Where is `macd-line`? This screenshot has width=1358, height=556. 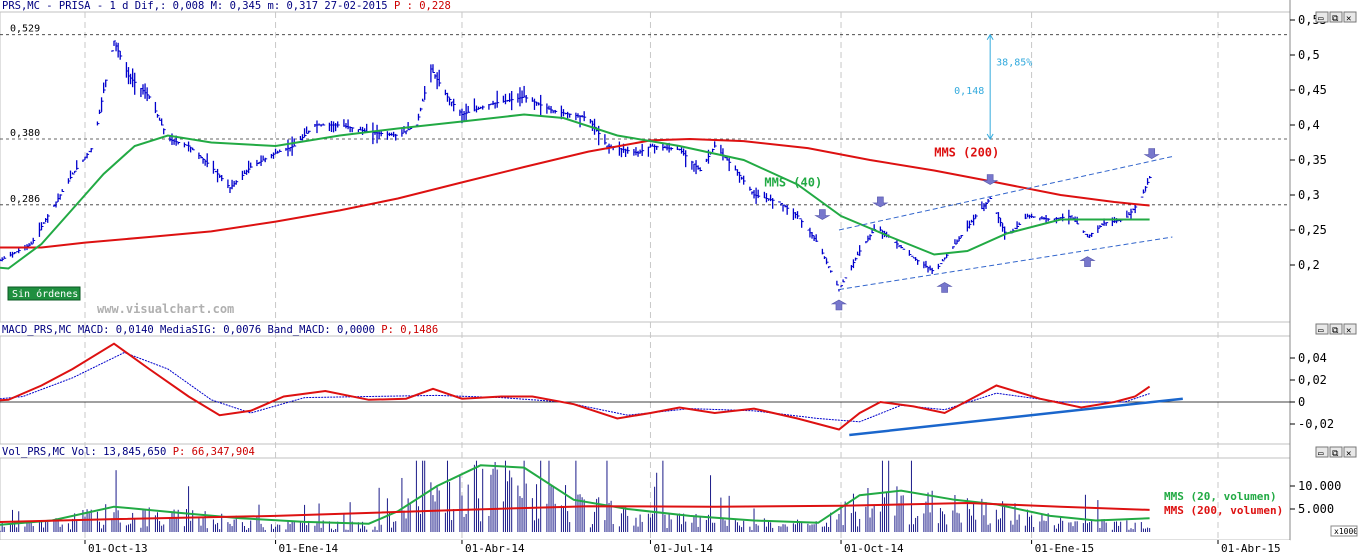 macd-line is located at coordinates (575, 386).